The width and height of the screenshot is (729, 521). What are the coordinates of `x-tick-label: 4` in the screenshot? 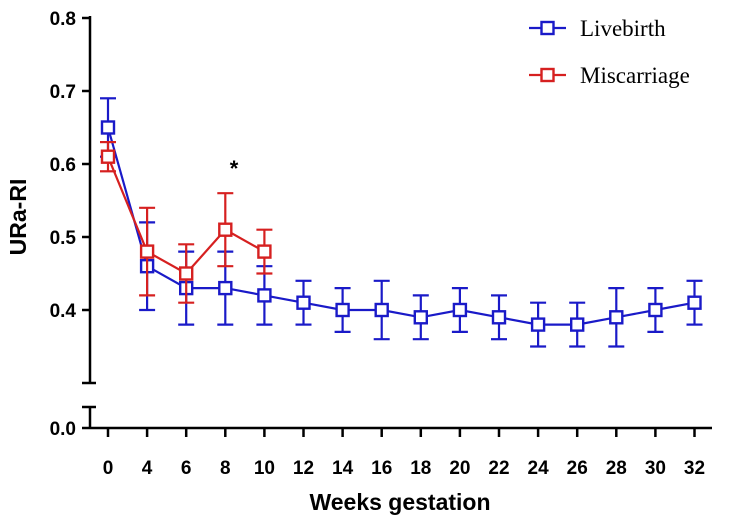 It's located at (147, 468).